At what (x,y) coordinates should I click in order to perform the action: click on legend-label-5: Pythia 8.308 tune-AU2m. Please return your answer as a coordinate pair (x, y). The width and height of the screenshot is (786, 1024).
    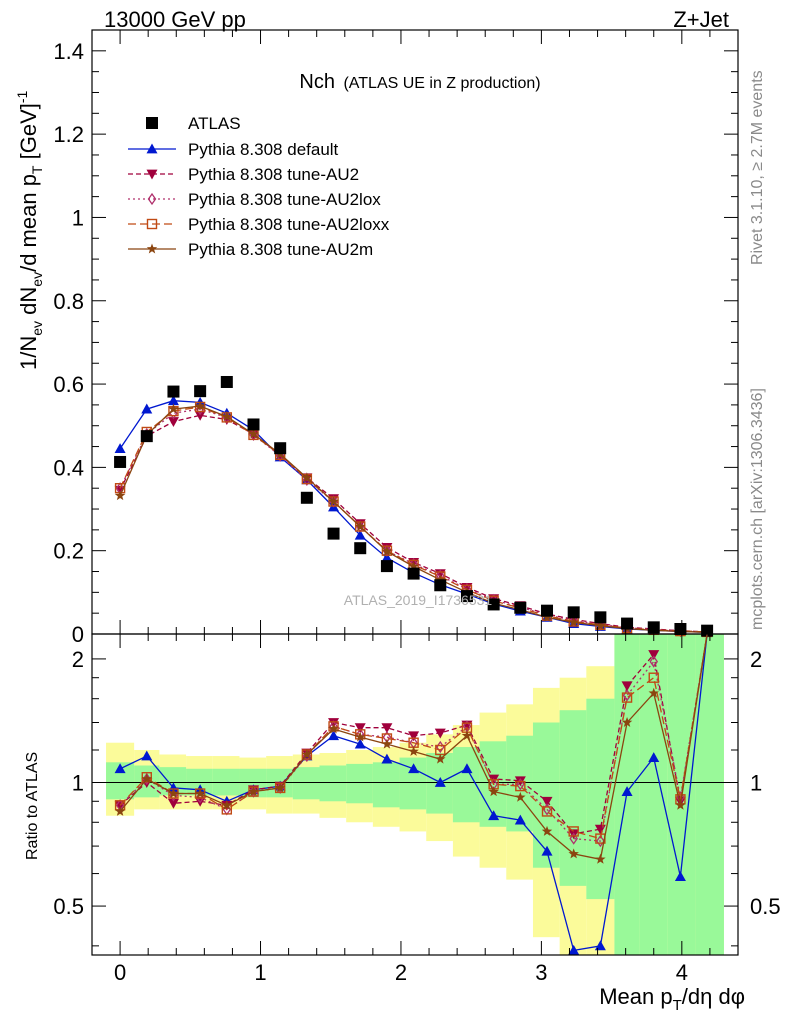
    Looking at the image, I should click on (280, 249).